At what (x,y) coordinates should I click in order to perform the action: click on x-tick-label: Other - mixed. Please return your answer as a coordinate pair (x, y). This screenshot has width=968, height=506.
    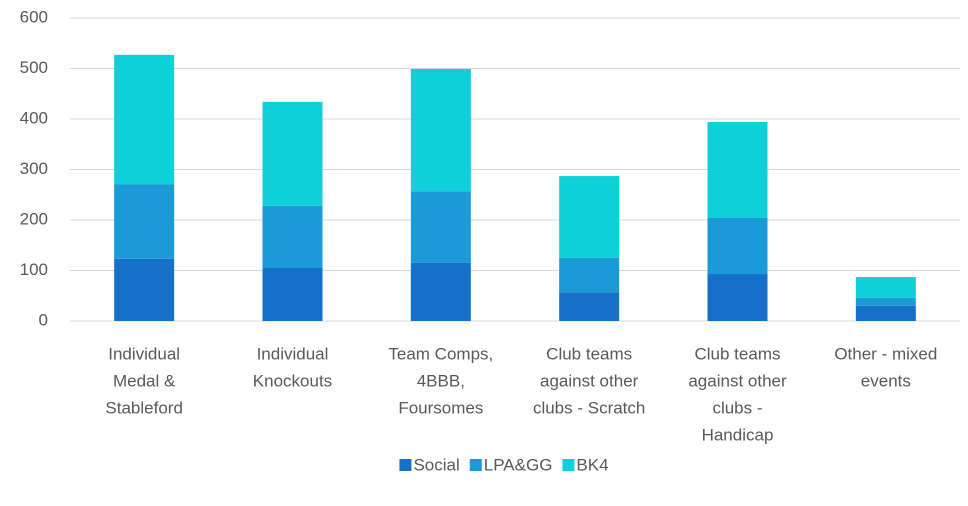
    Looking at the image, I should click on (885, 353).